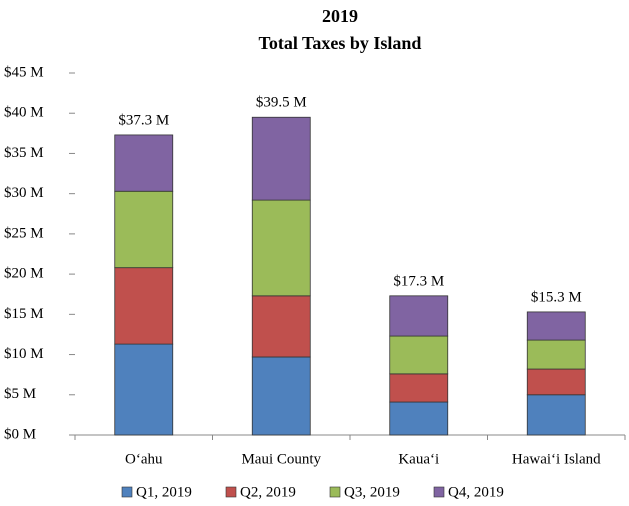 The width and height of the screenshot is (629, 506). Describe the element at coordinates (24, 354) in the screenshot. I see `y-tick-label: $10 M` at that location.